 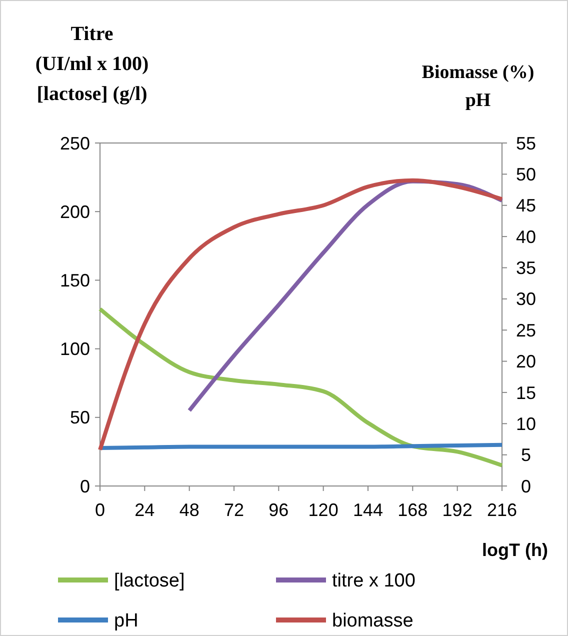 What do you see at coordinates (526, 330) in the screenshot?
I see `y2-tick-label: 25` at bounding box center [526, 330].